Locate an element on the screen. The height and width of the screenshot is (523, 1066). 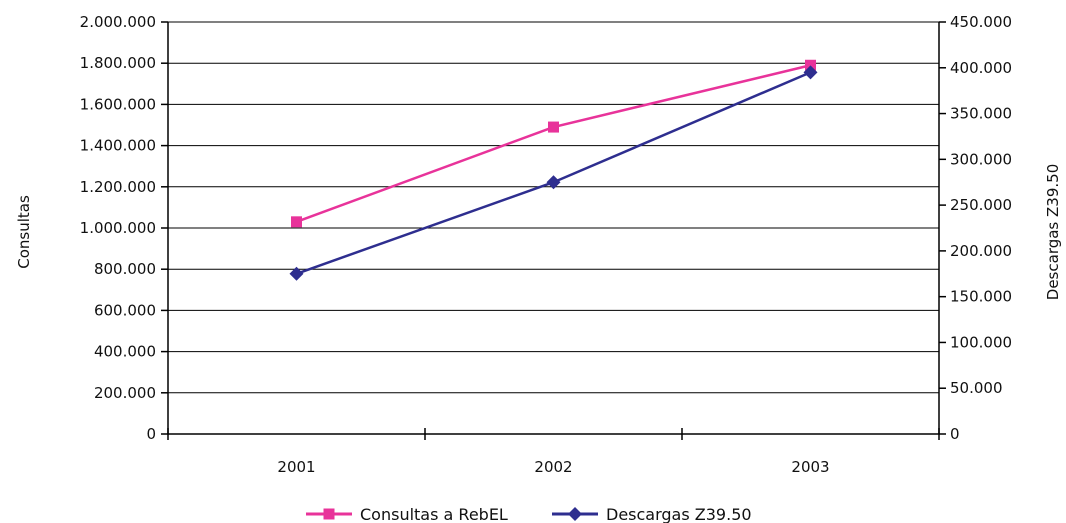
series-line is located at coordinates (553, 143).